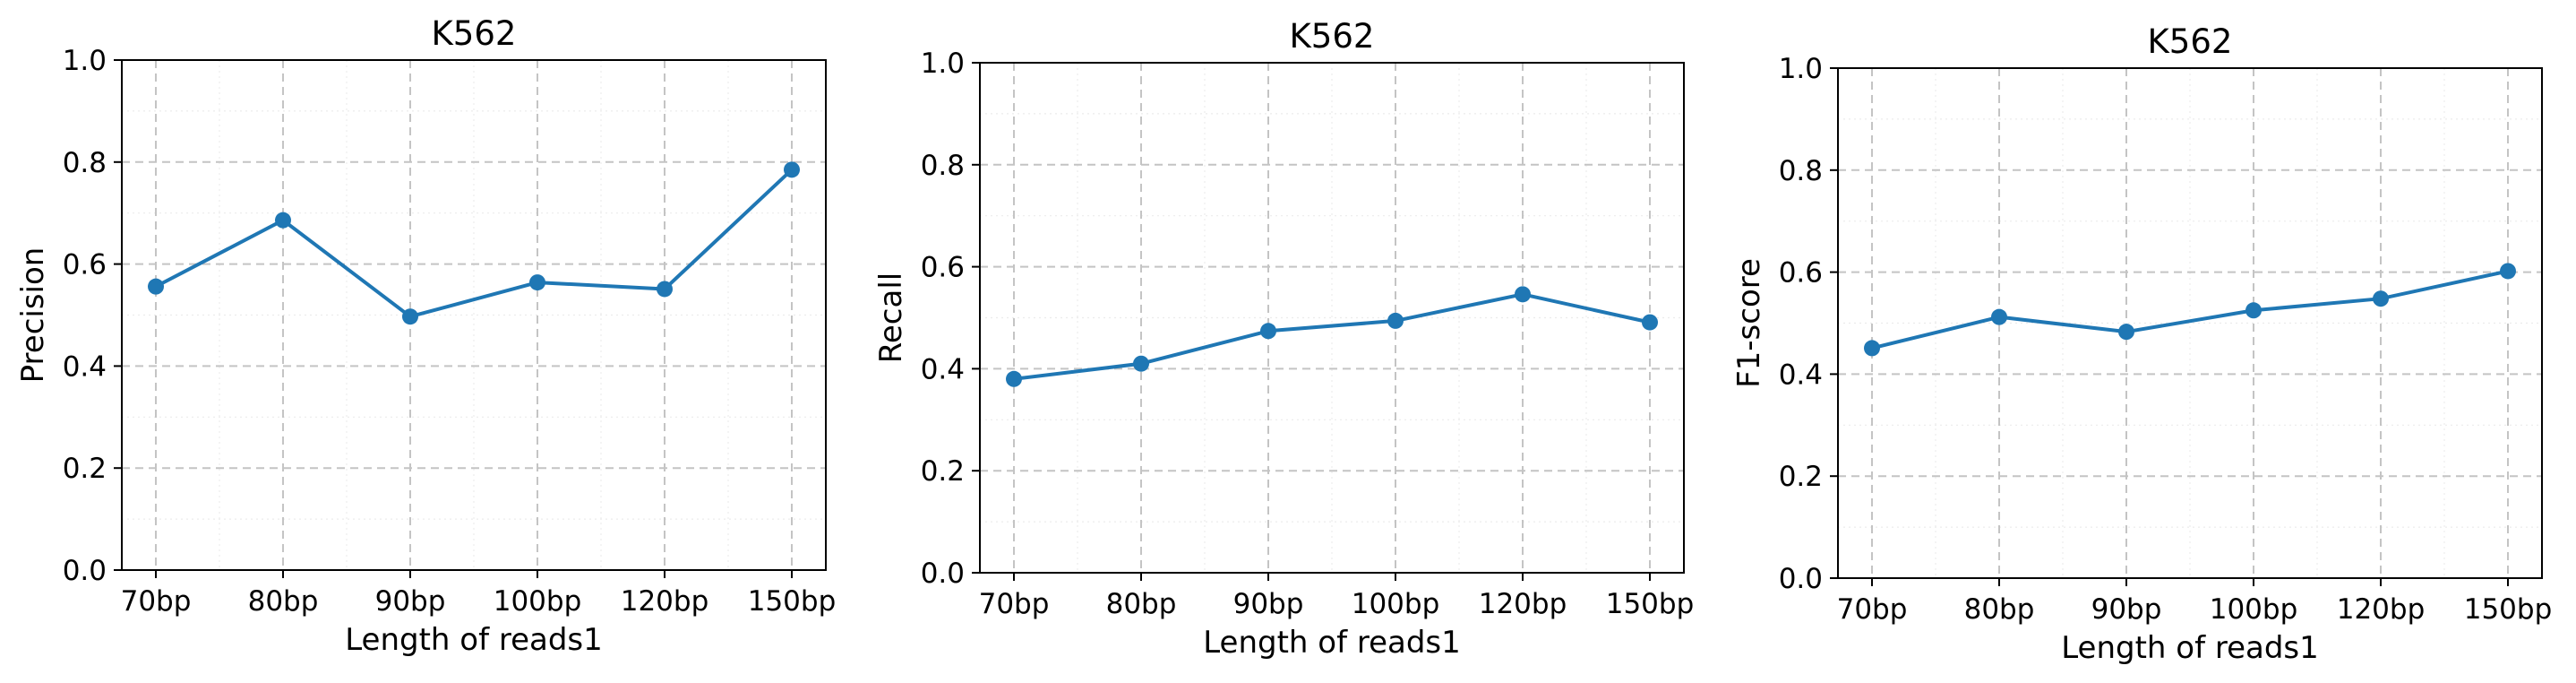  Describe the element at coordinates (1749, 323) in the screenshot. I see `y-axis-label: F1-score` at that location.